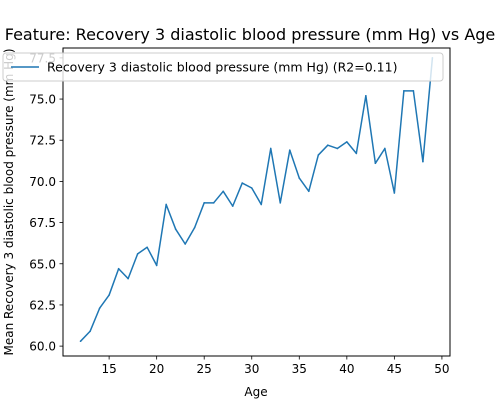 Image resolution: width=500 pixels, height=400 pixels. I want to click on x-tick-label: 35, so click(299, 369).